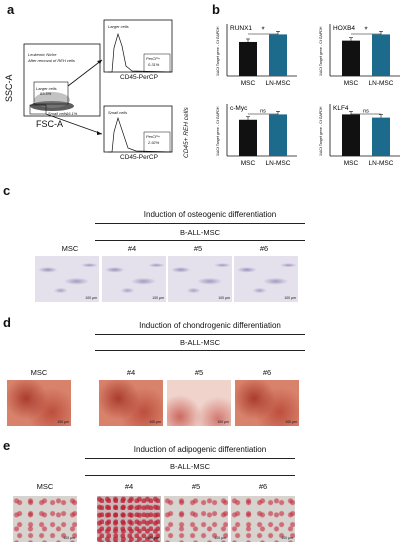  I want to click on adipo-sample-5: #5, so click(196, 486).